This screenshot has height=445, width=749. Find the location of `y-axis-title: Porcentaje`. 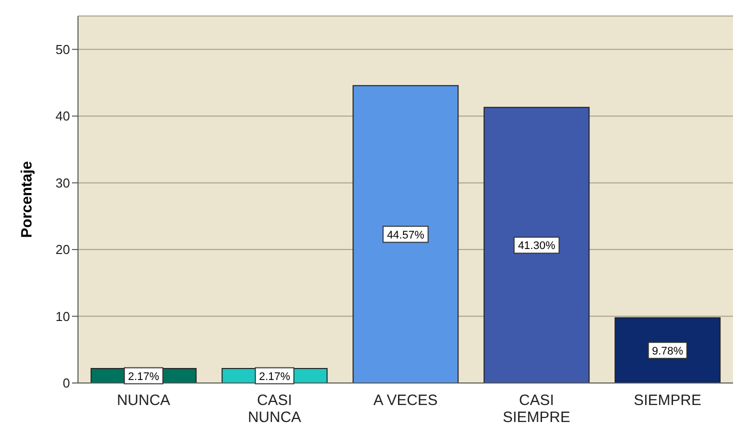

y-axis-title: Porcentaje is located at coordinates (27, 199).